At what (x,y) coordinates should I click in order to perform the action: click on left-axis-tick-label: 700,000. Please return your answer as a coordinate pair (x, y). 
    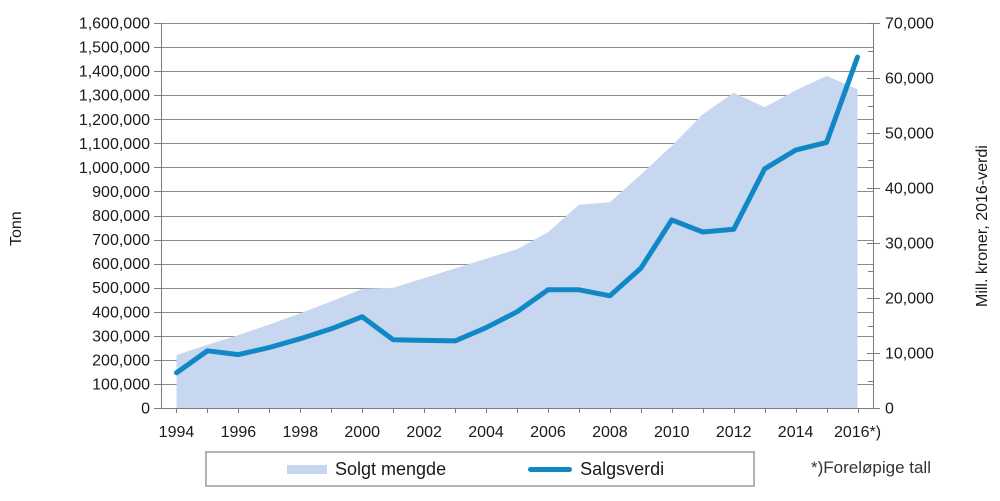
    Looking at the image, I should click on (121, 240).